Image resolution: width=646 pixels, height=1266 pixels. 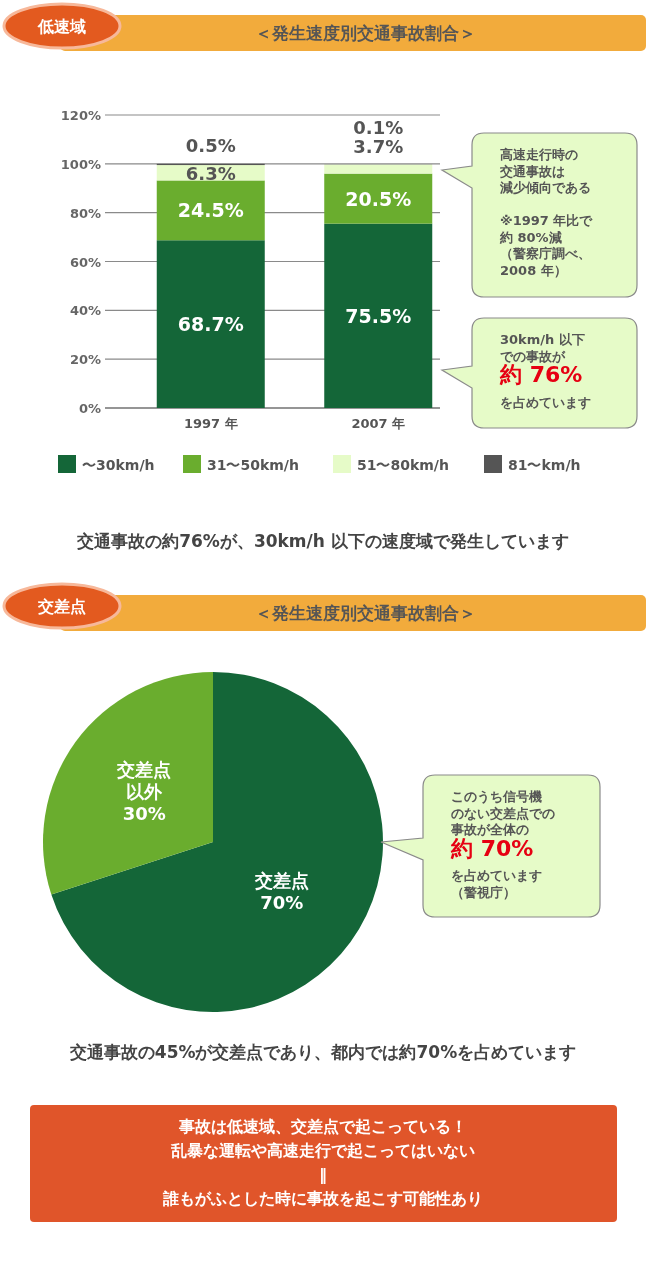 I want to click on data-label: 24.5%, so click(x=210, y=210).